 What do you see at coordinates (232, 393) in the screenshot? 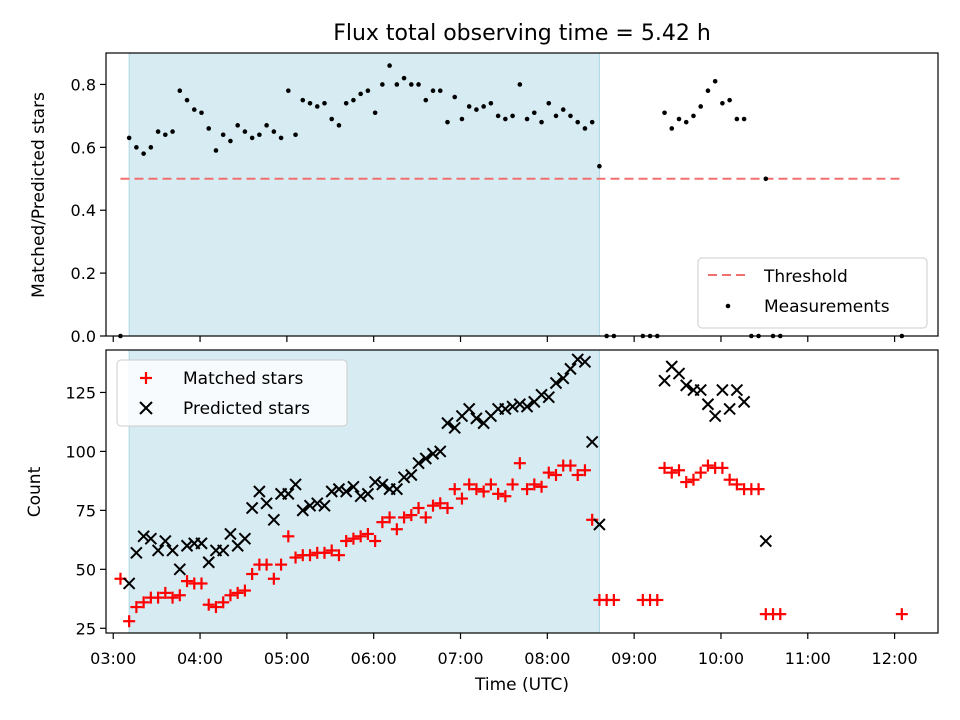
I see `counts-legend: Matched stars Predicted stars` at bounding box center [232, 393].